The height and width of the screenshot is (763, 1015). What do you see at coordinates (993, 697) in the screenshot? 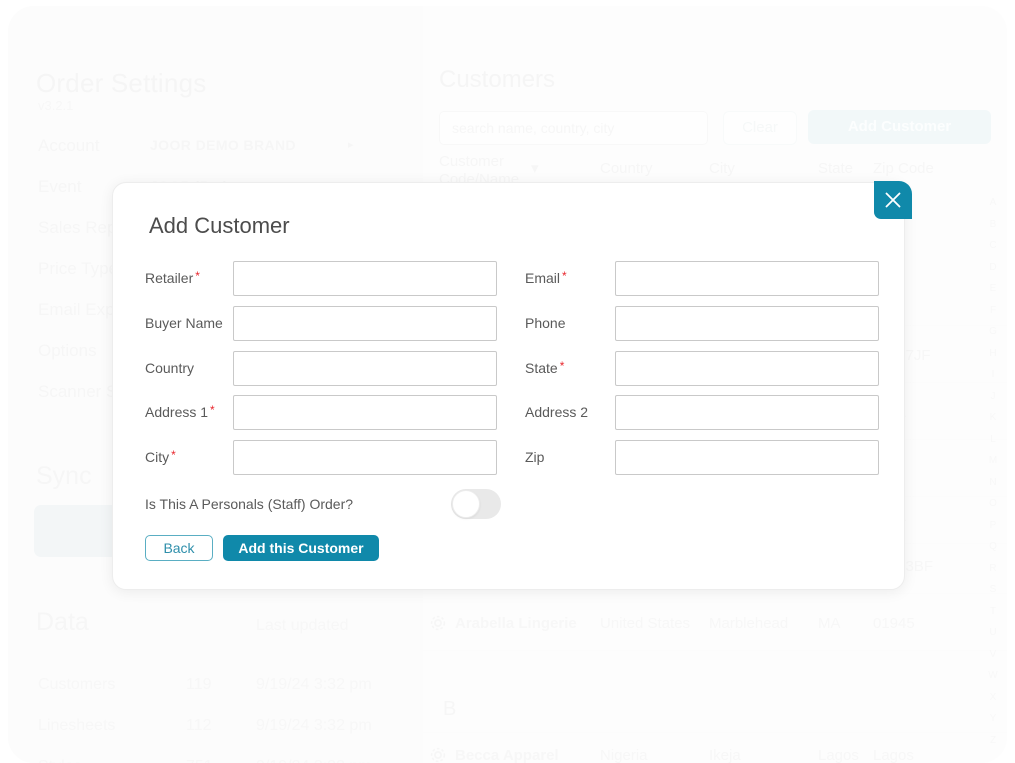
I see `alpha-index-letter: X` at bounding box center [993, 697].